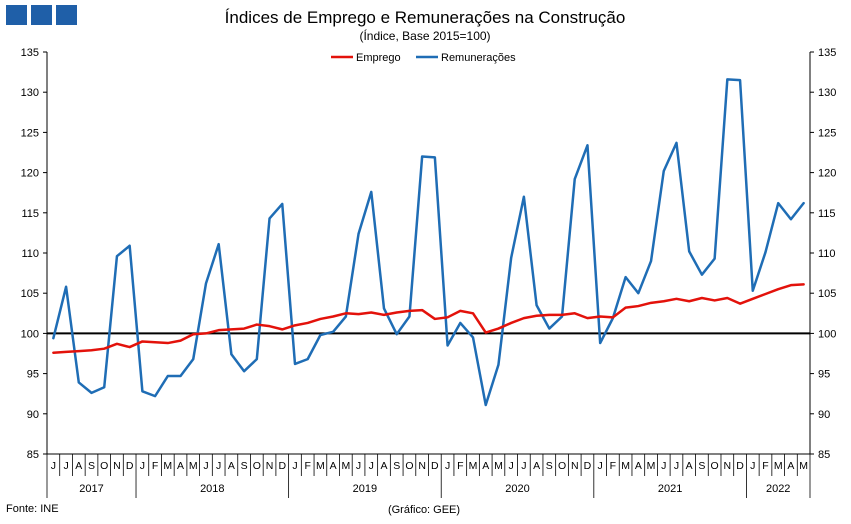 The width and height of the screenshot is (851, 524). Describe the element at coordinates (827, 93) in the screenshot. I see `y-tick-label-right: 130` at that location.